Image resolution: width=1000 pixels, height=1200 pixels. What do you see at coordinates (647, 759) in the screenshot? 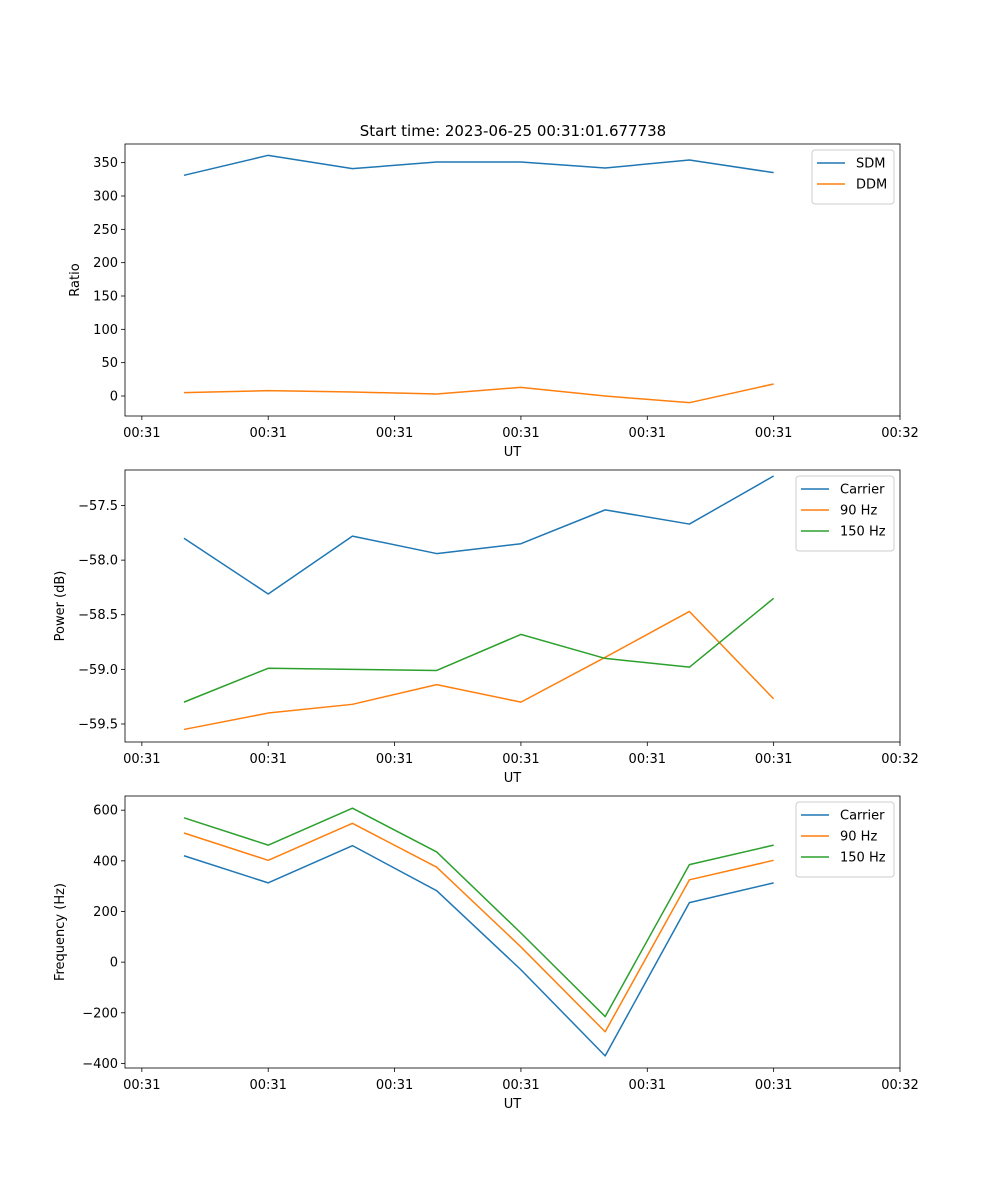
I see `x-tick-label-2-5: 00:31` at bounding box center [647, 759].